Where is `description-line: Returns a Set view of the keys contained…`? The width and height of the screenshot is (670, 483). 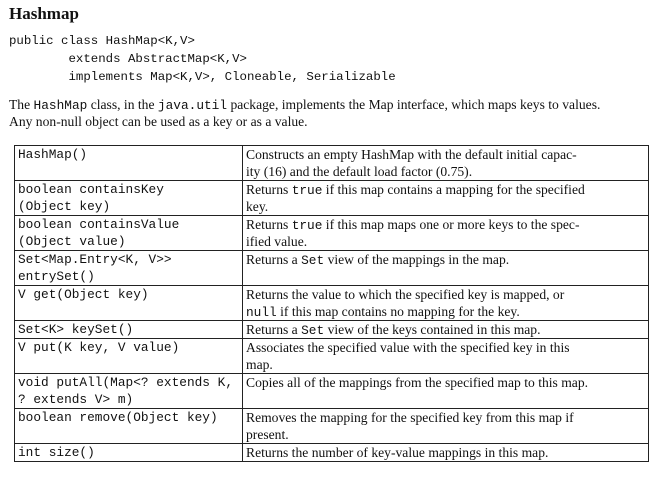 description-line: Returns a Set view of the keys contained… is located at coordinates (393, 330).